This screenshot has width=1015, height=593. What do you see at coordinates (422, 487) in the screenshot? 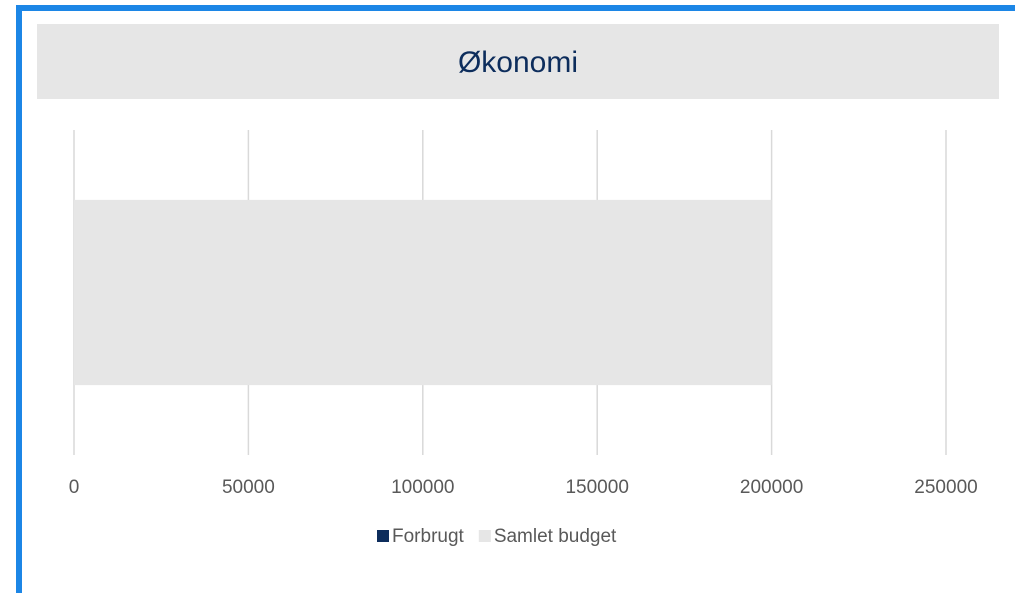
I see `x-tick-label: 100000` at bounding box center [422, 487].